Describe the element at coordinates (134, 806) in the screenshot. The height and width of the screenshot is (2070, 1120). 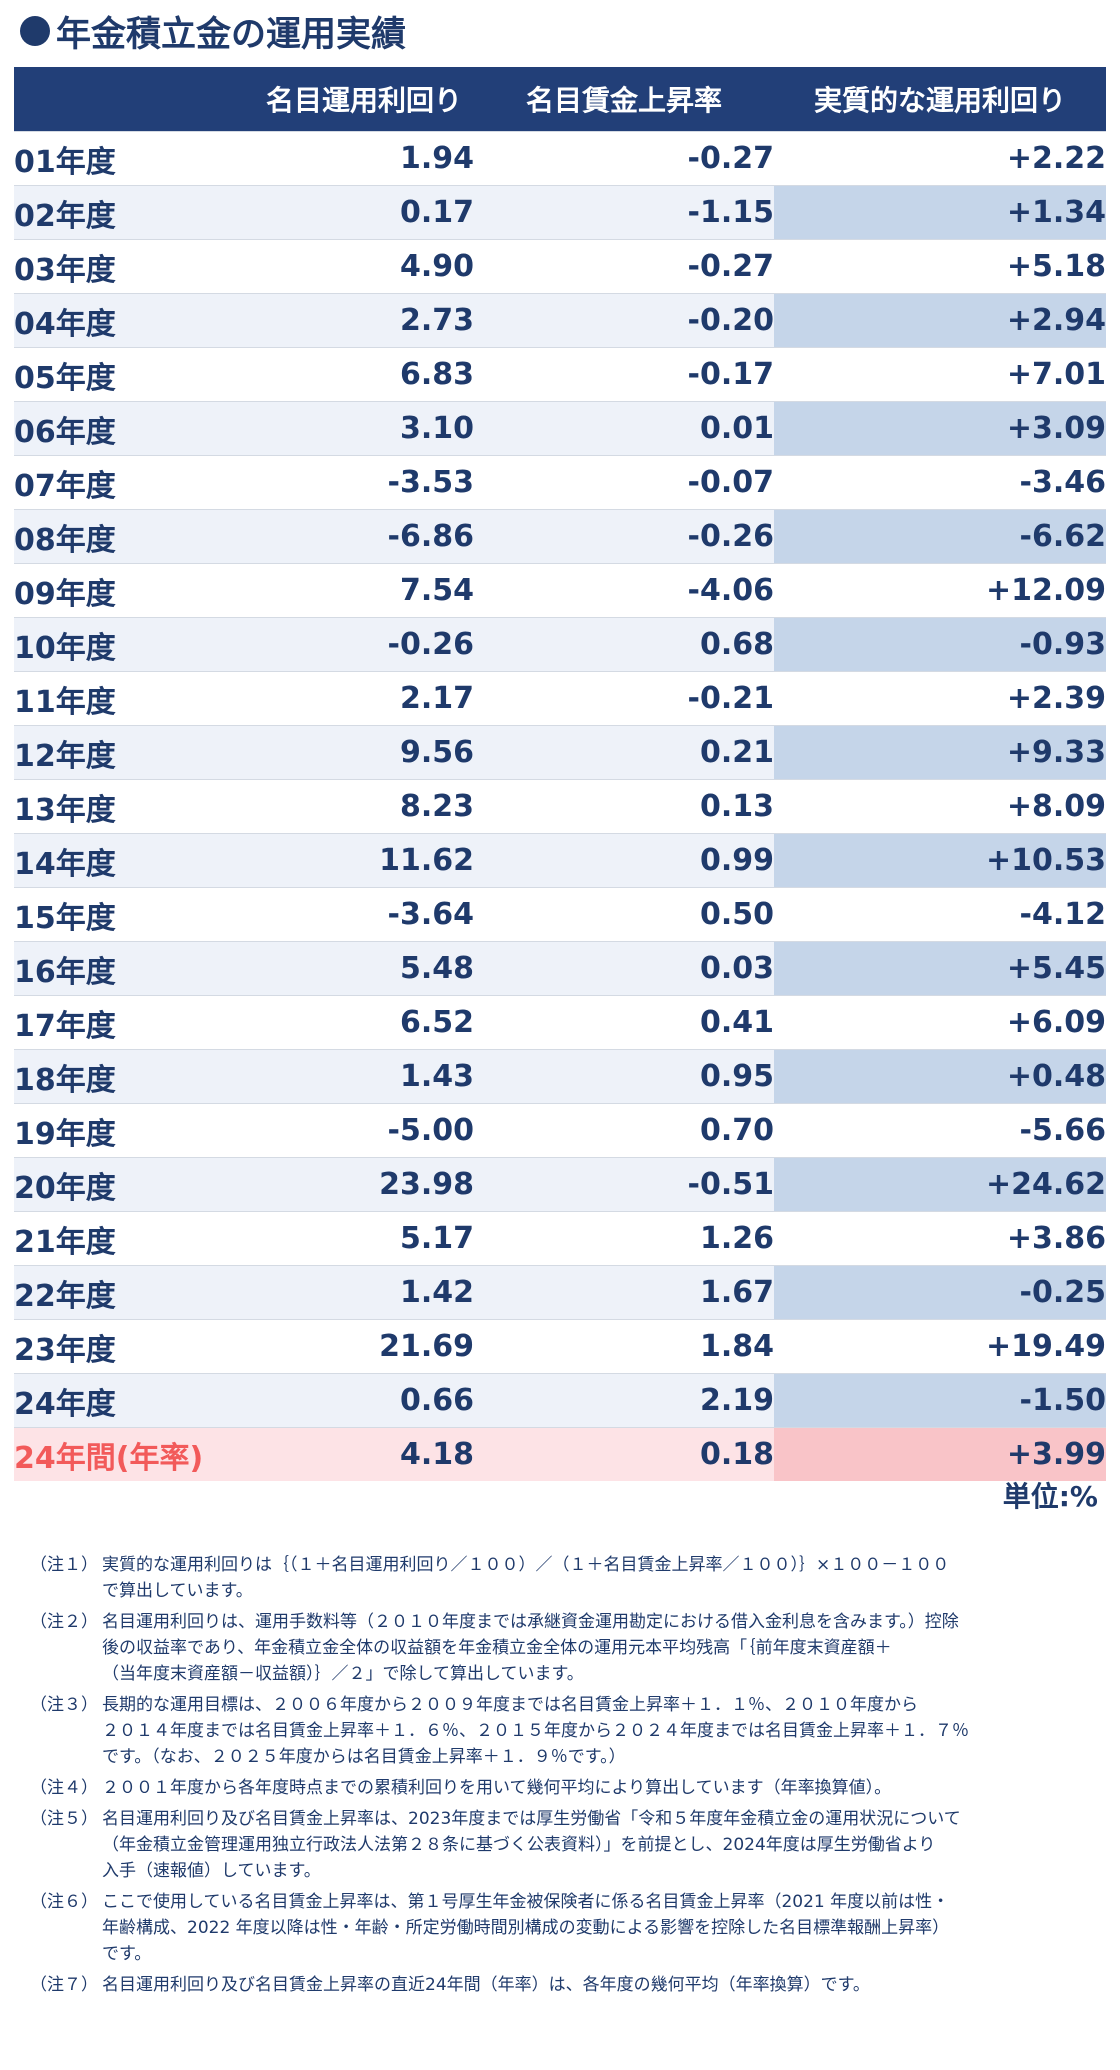
I see `cell-year: 13年度` at that location.